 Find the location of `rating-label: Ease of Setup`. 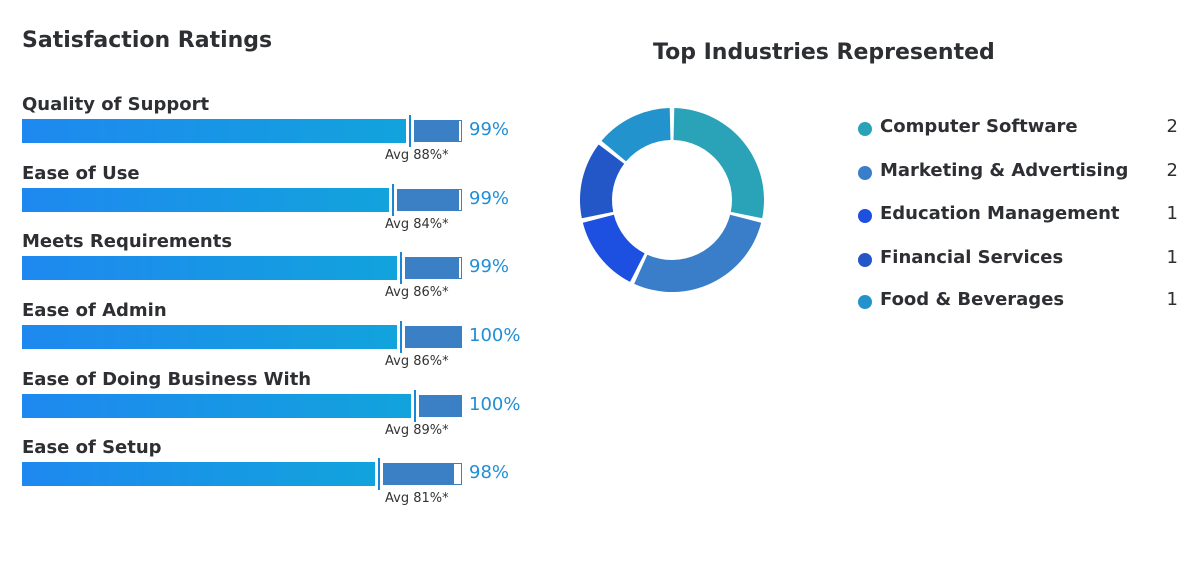

rating-label: Ease of Setup is located at coordinates (92, 447).